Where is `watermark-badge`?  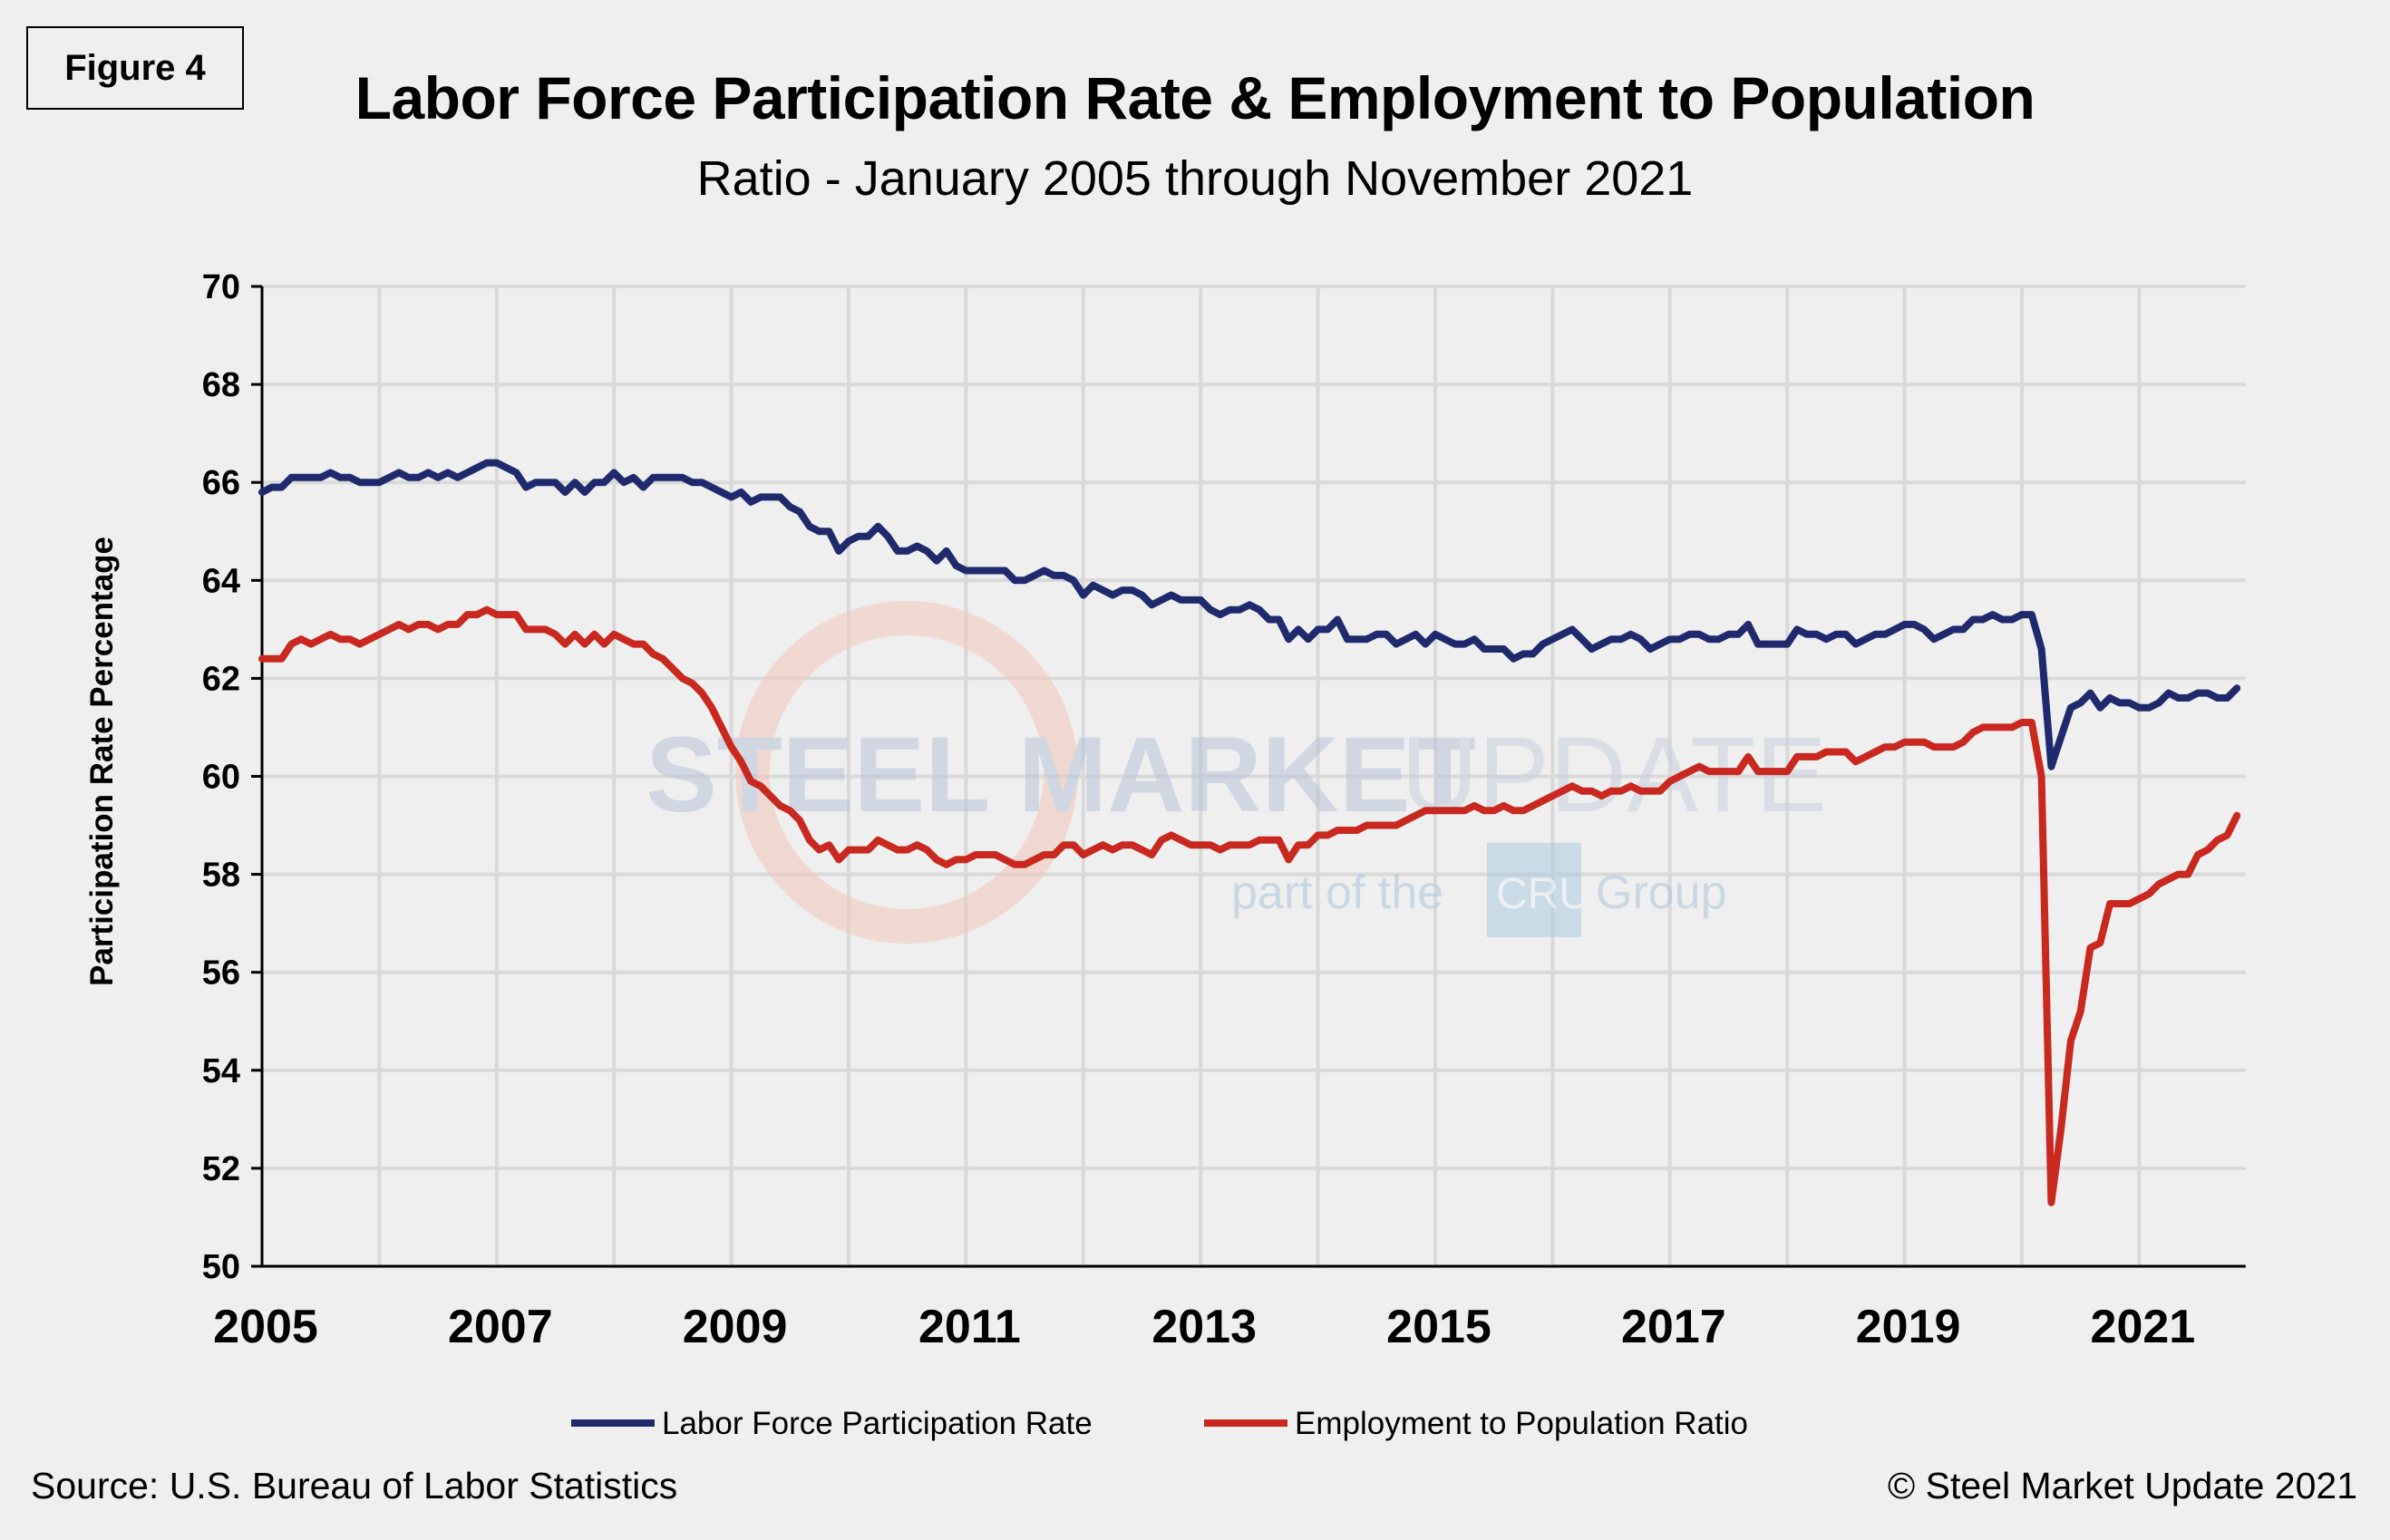
watermark-badge is located at coordinates (1534, 890).